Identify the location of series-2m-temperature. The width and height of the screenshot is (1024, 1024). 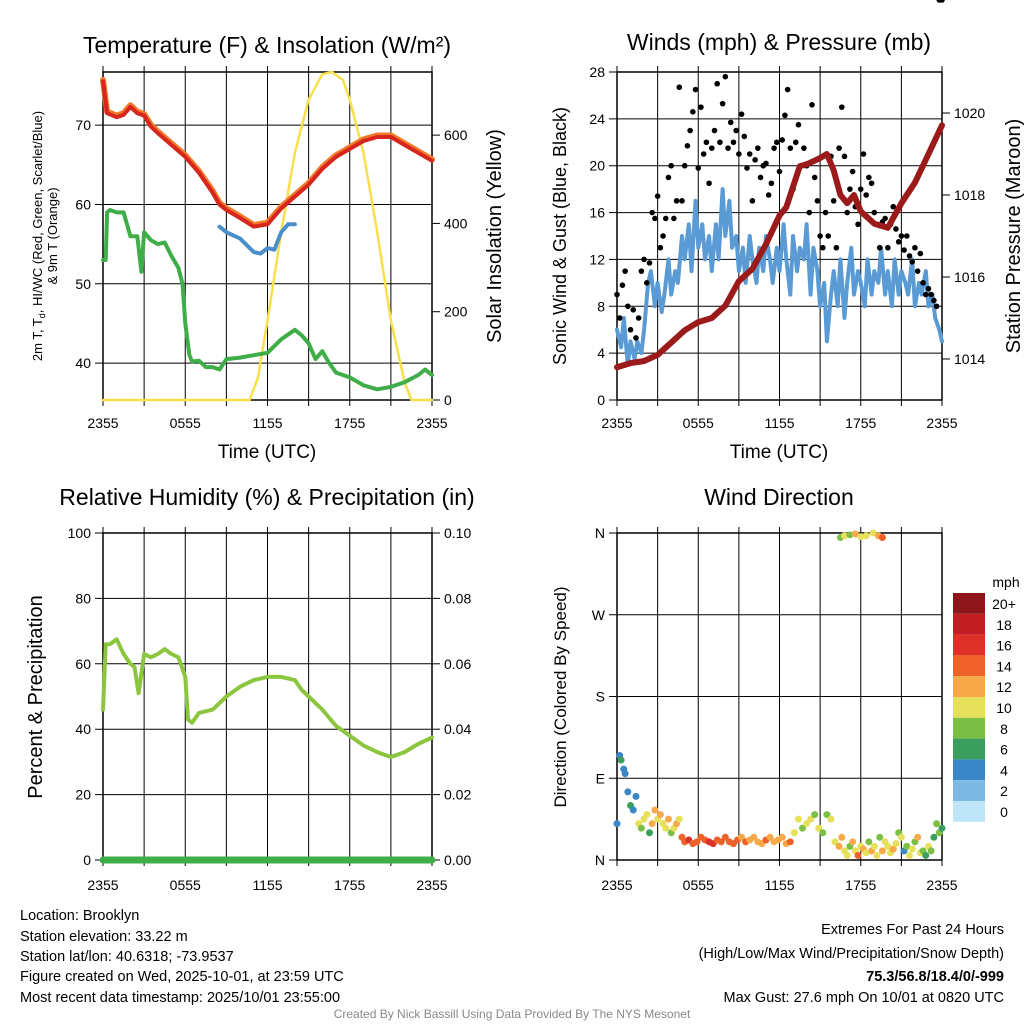
(267, 154).